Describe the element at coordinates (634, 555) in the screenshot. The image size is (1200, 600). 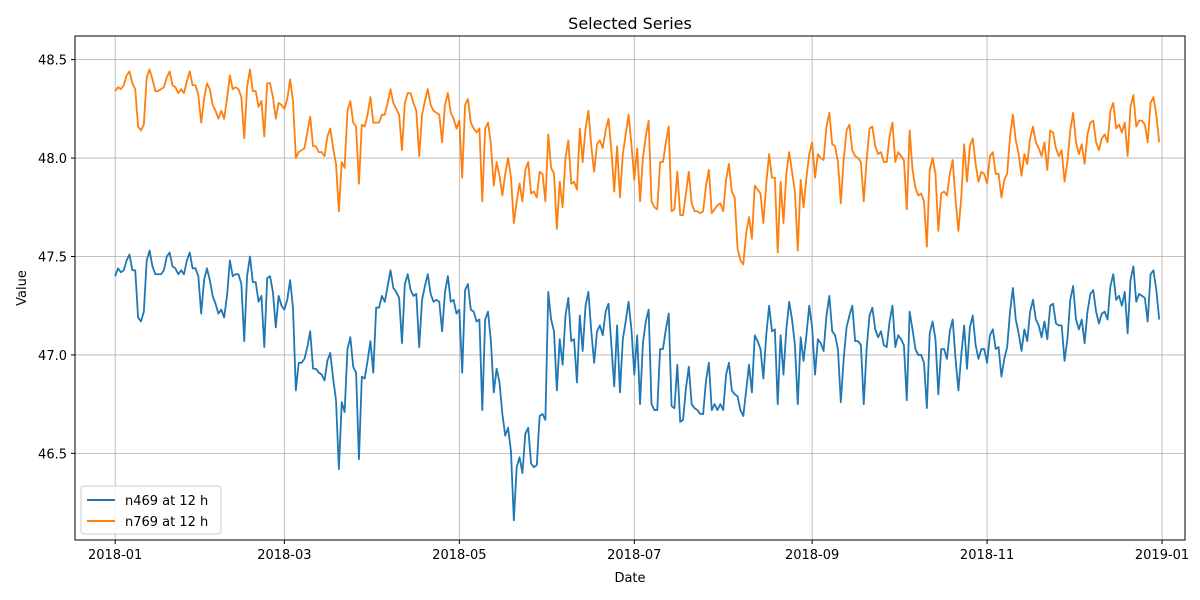
I see `x-tick-label: 2018-07` at that location.